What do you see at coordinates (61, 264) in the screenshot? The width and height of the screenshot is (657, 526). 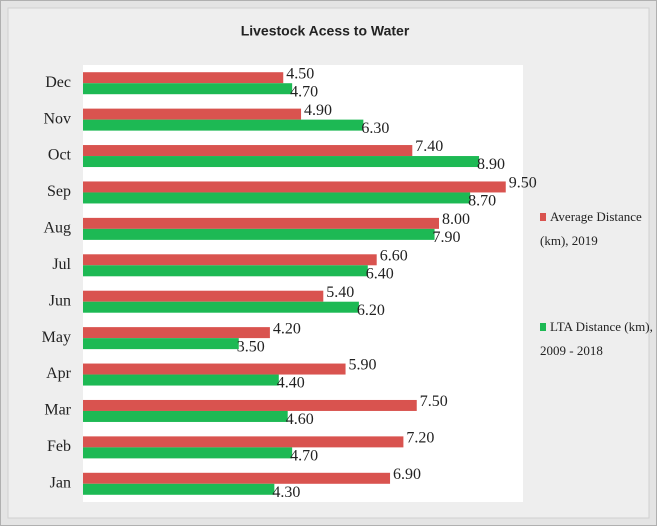 I see `y-tick-label: Jul` at bounding box center [61, 264].